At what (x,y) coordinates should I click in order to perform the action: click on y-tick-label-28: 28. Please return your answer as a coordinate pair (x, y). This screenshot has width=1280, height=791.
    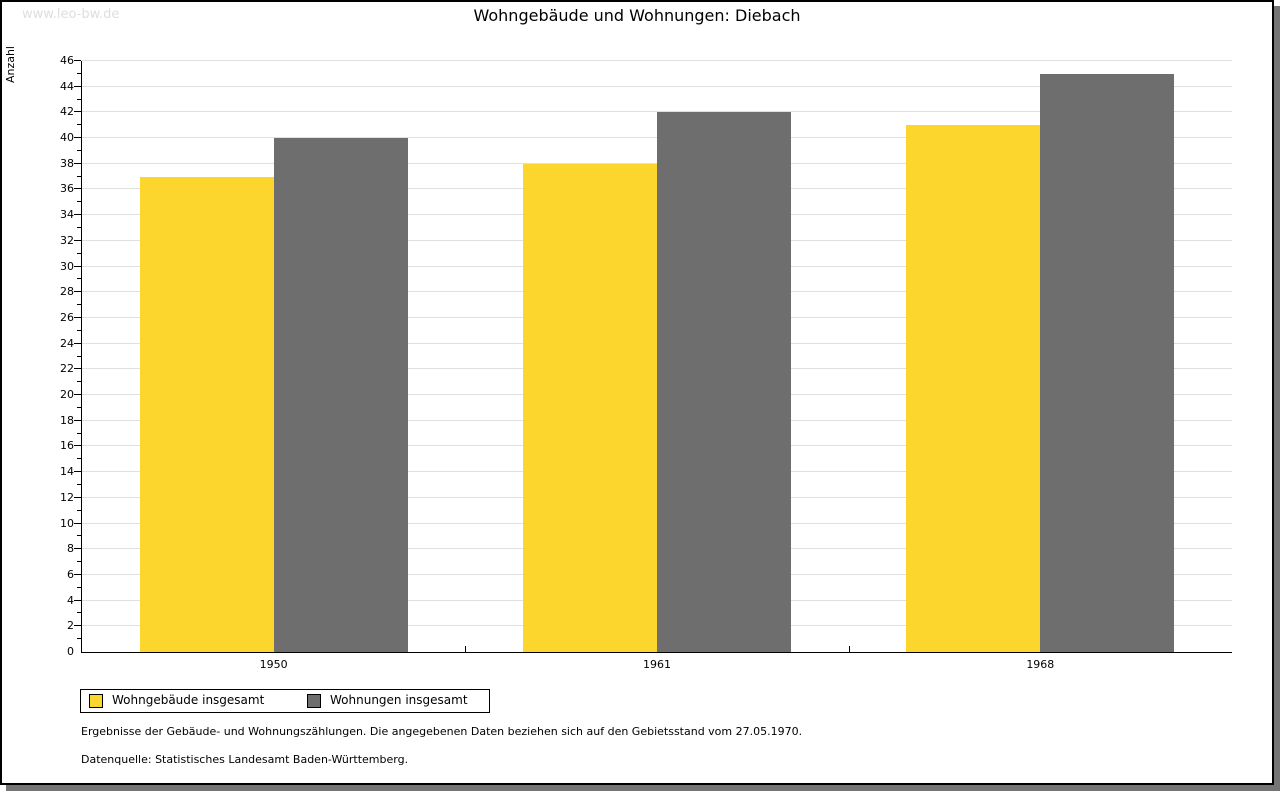
    Looking at the image, I should click on (67, 292).